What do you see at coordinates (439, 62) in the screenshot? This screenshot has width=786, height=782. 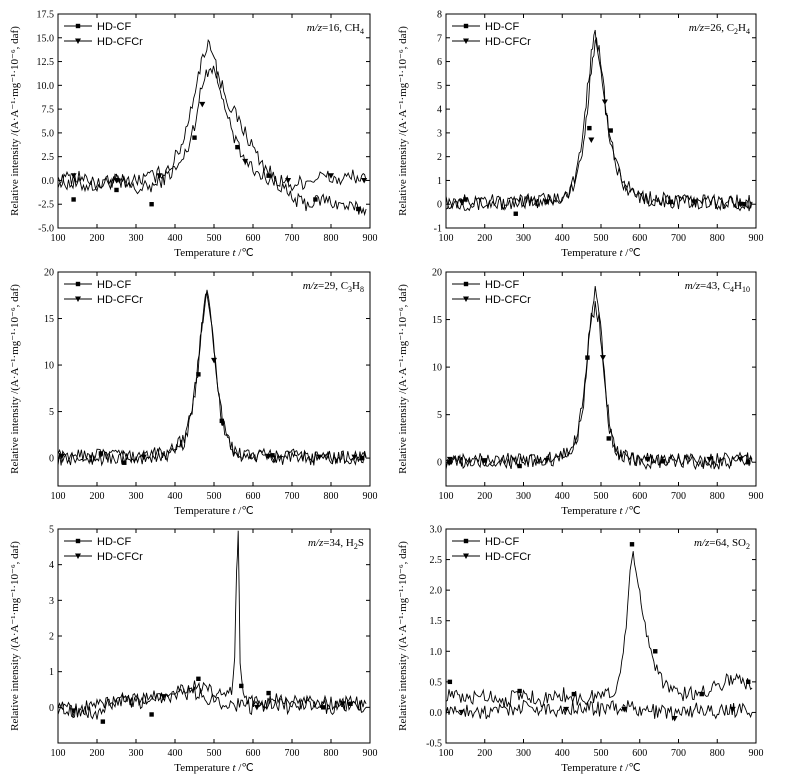 I see `y-tick-label: 6` at bounding box center [439, 62].